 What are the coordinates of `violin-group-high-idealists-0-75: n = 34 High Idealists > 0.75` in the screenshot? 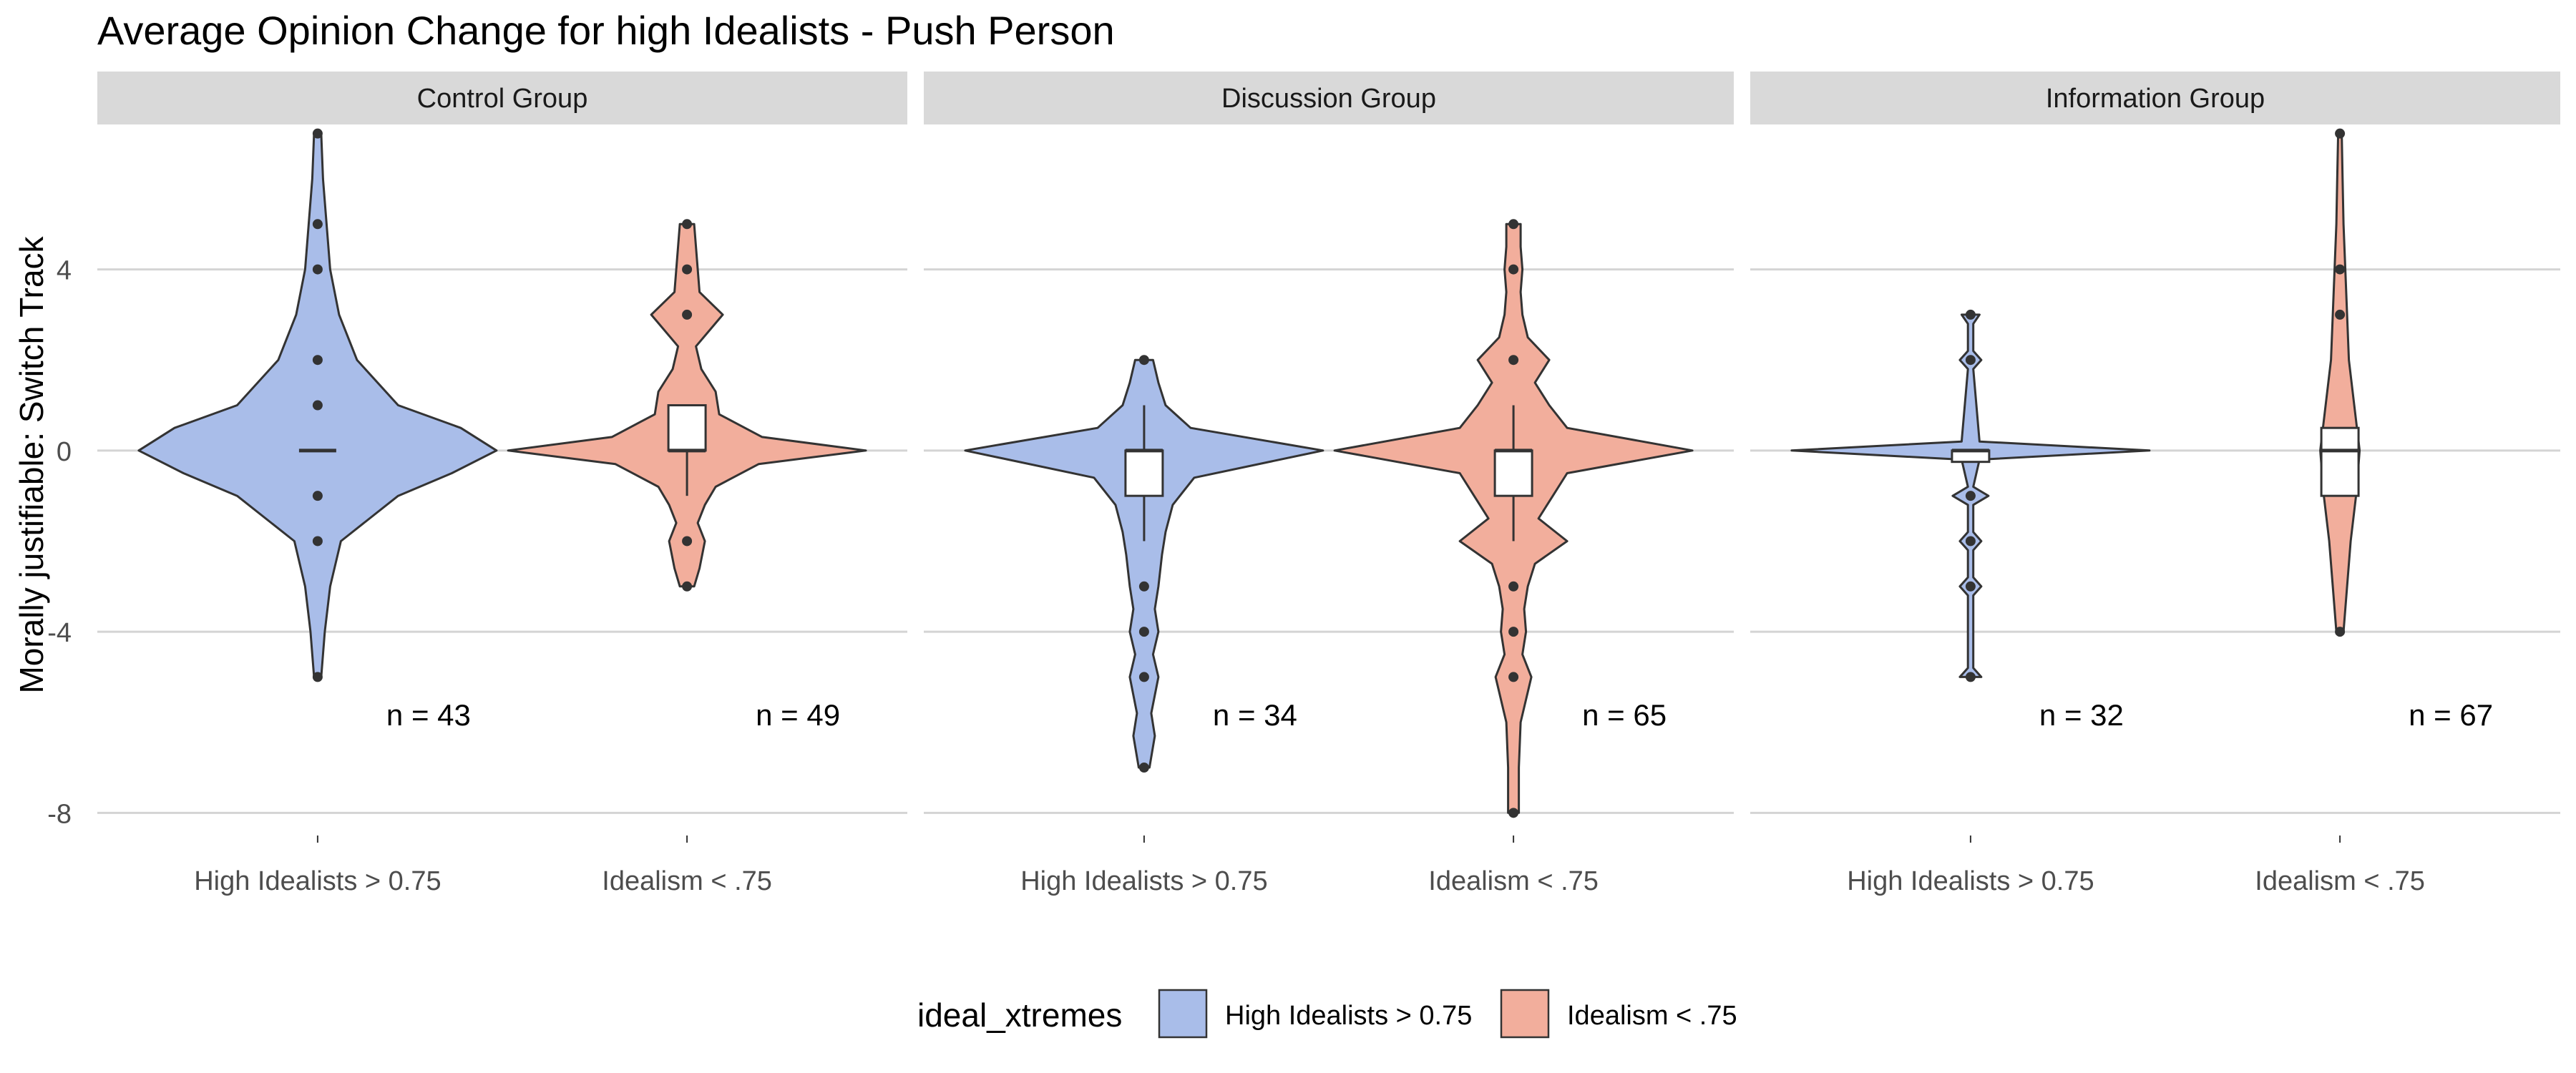 It's located at (1144, 625).